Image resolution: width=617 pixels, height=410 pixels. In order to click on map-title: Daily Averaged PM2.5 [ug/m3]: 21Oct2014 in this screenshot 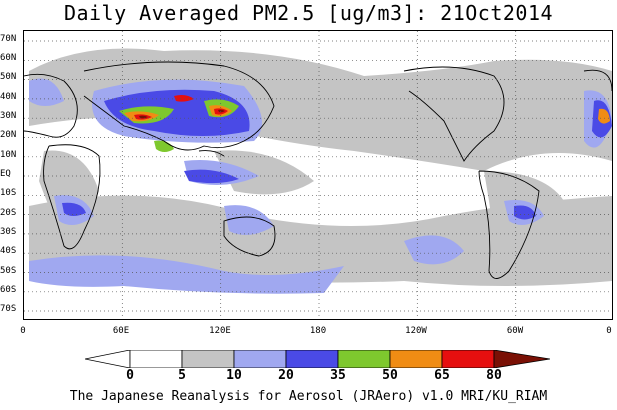, I will do `click(308, 13)`.